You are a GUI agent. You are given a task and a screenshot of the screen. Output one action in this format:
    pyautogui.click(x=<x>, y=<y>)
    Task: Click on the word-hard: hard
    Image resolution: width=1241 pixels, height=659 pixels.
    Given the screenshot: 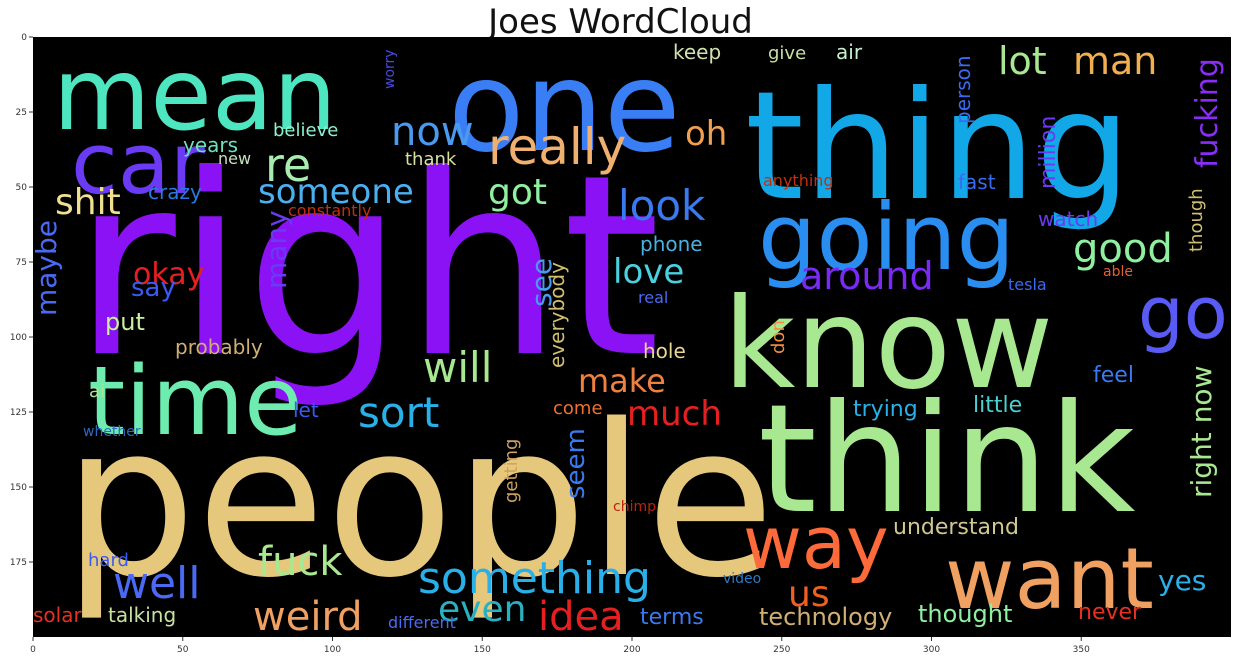 What is the action you would take?
    pyautogui.click(x=108, y=560)
    